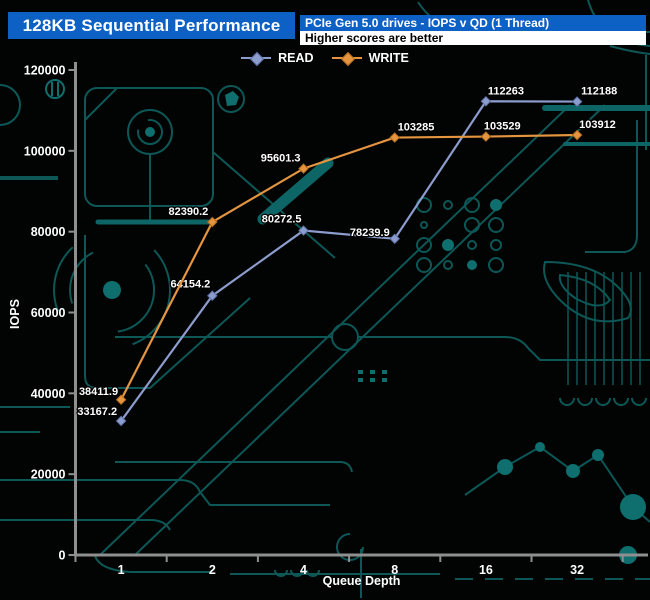  I want to click on write-series-swatch, so click(346, 59).